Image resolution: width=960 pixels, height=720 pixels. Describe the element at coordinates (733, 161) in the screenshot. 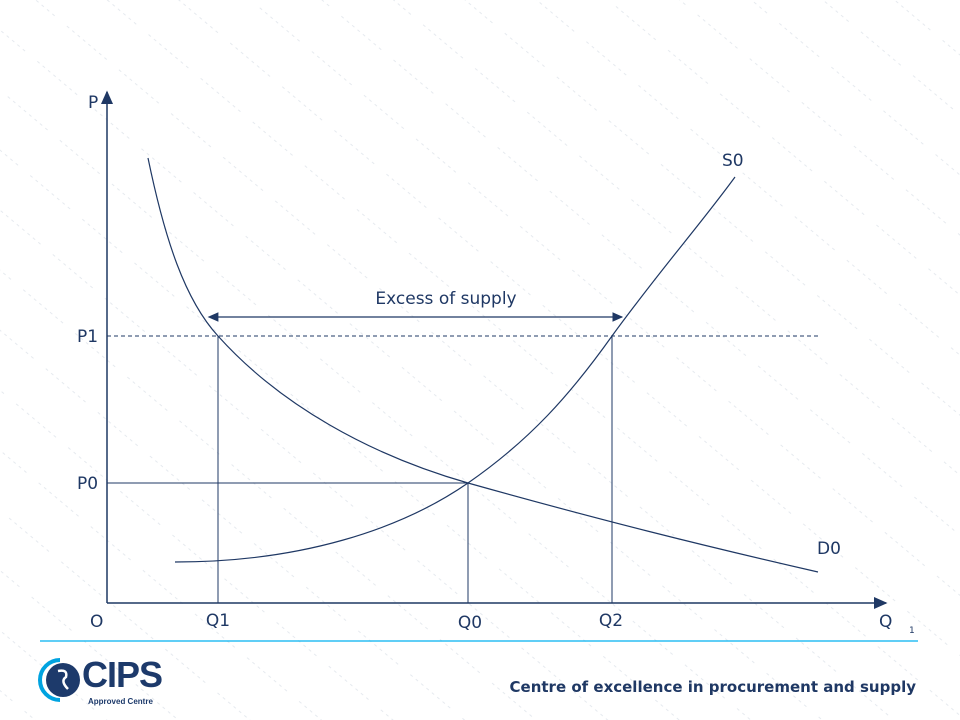

I see `s0-label: S0` at that location.